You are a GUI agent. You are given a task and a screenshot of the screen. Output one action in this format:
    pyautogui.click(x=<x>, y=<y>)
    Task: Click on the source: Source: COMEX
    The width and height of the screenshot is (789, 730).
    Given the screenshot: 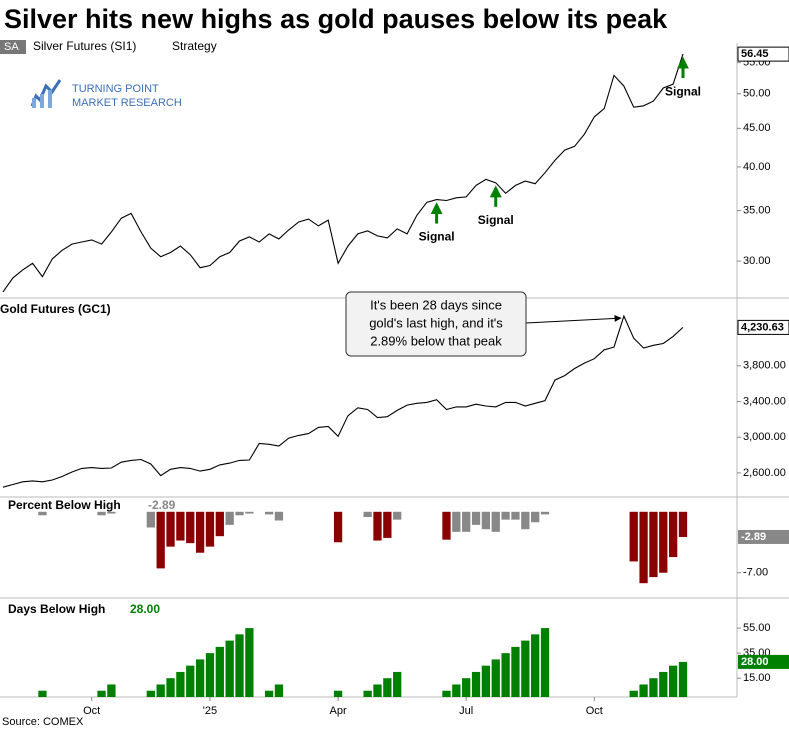 What is the action you would take?
    pyautogui.click(x=43, y=722)
    